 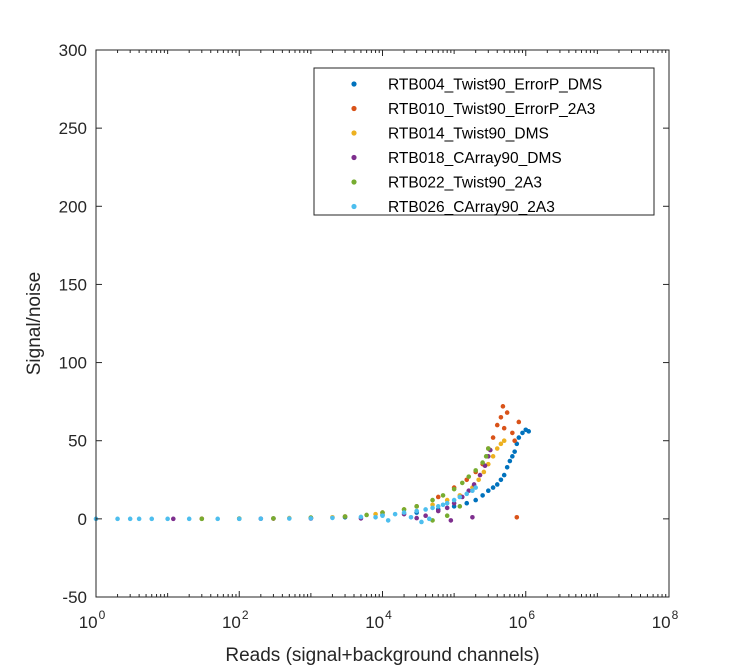 What do you see at coordinates (102, 615) in the screenshot?
I see `x-tick-exponent: 0` at bounding box center [102, 615].